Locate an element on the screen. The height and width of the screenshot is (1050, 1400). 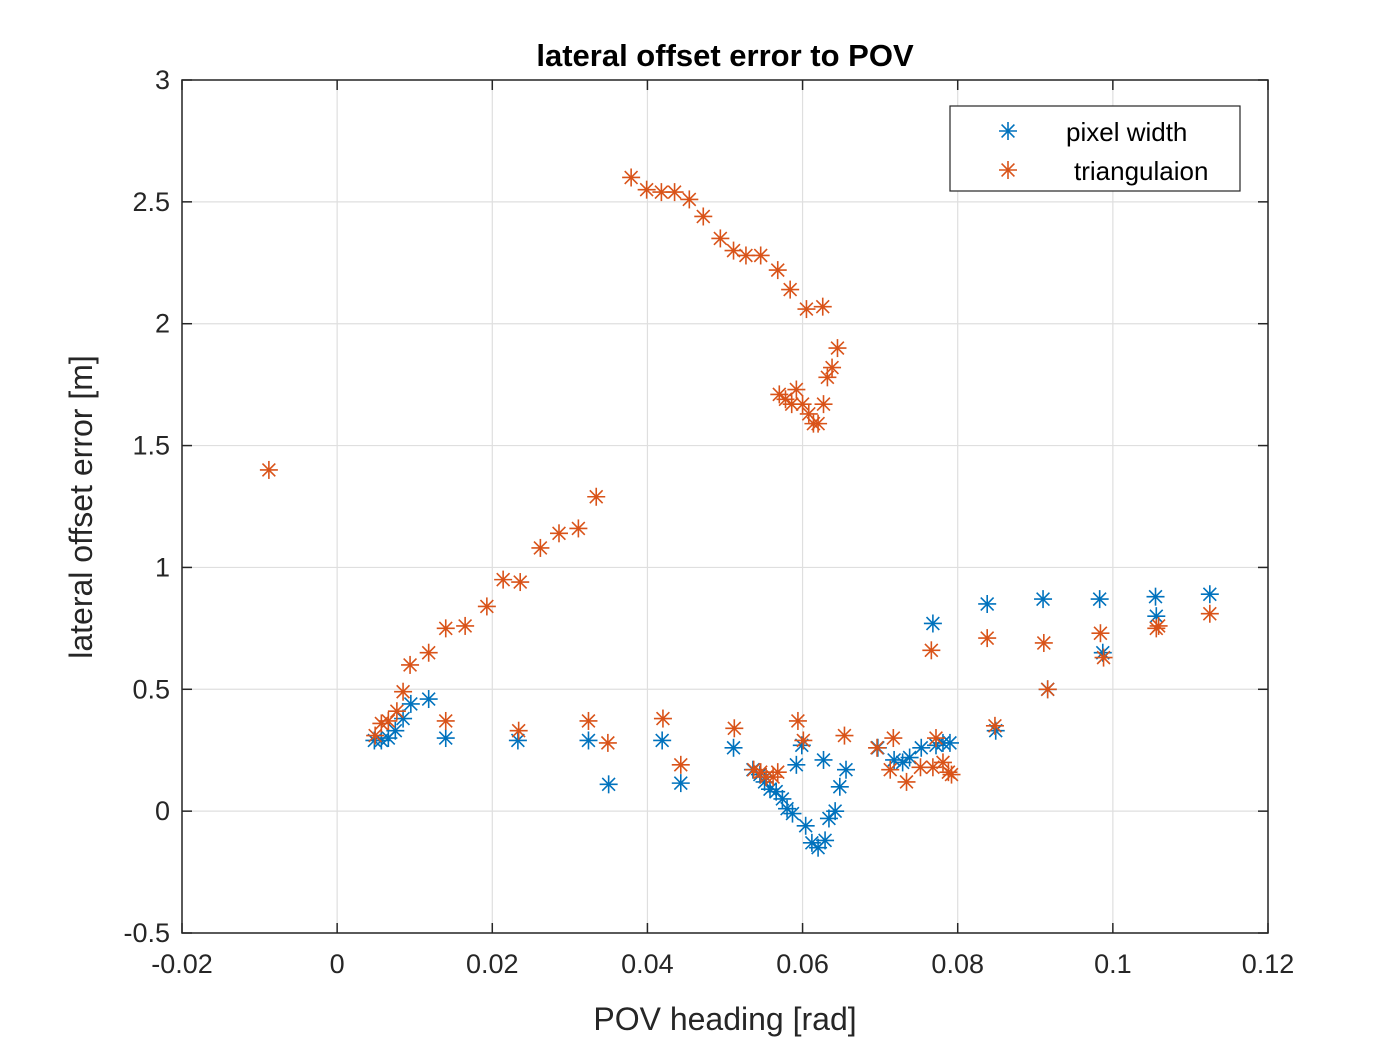
legend-box is located at coordinates (1095, 148).